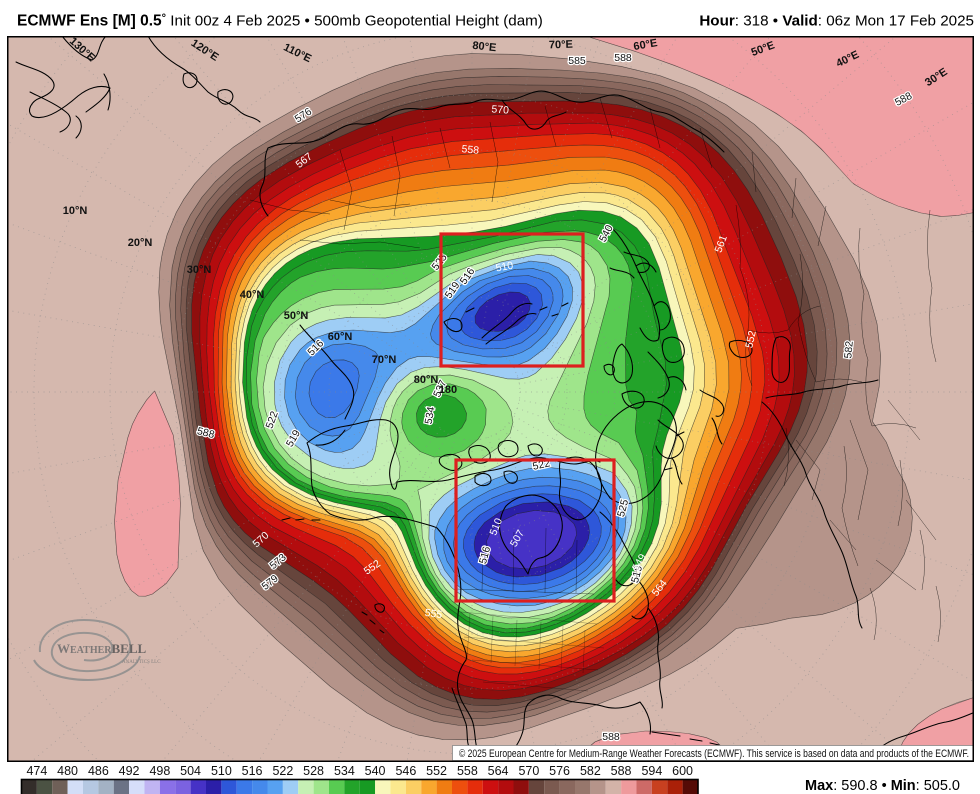  What do you see at coordinates (836, 21) in the screenshot?
I see `svg-text:Hour: 318 • Valid: 06z Mon 17: Hour: 318 • Valid: 06z Mon 17 Feb 2025` at bounding box center [836, 21].